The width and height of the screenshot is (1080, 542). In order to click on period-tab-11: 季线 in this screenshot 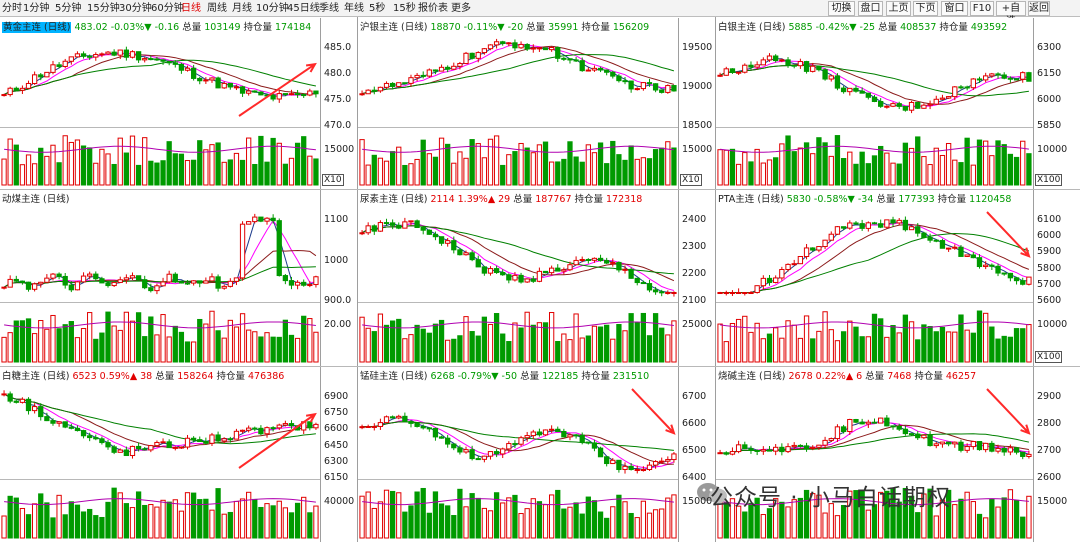, I will do `click(329, 8)`.